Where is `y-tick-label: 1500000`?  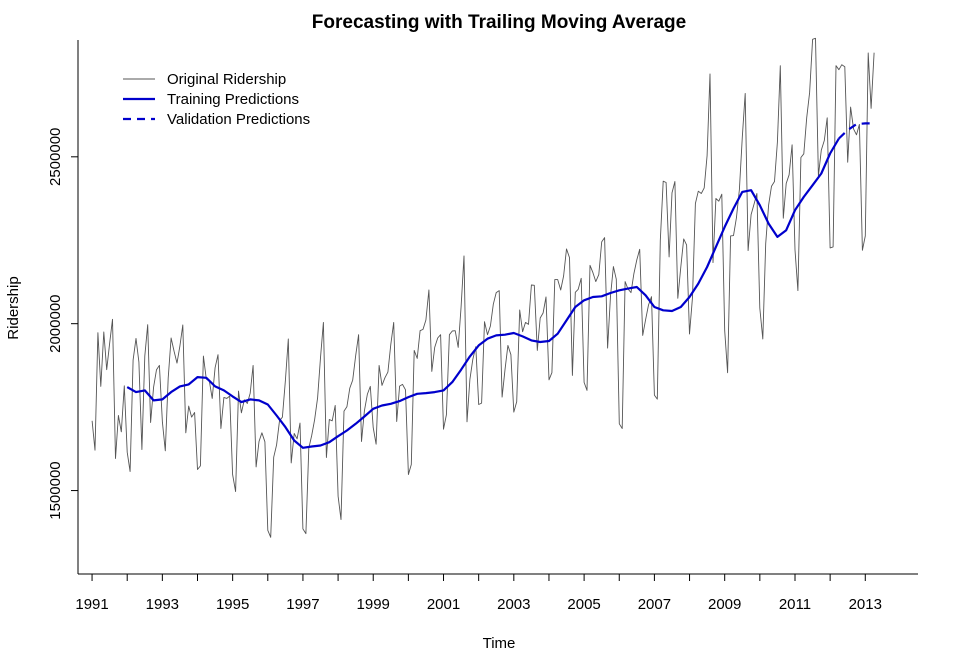 y-tick-label: 1500000 is located at coordinates (55, 490).